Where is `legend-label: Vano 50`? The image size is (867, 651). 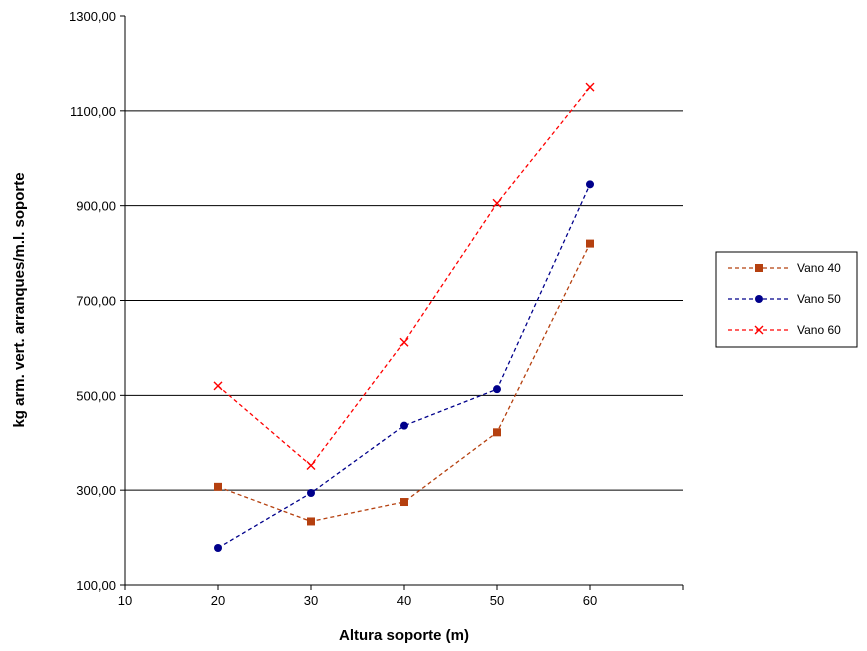
legend-label: Vano 50 is located at coordinates (819, 299).